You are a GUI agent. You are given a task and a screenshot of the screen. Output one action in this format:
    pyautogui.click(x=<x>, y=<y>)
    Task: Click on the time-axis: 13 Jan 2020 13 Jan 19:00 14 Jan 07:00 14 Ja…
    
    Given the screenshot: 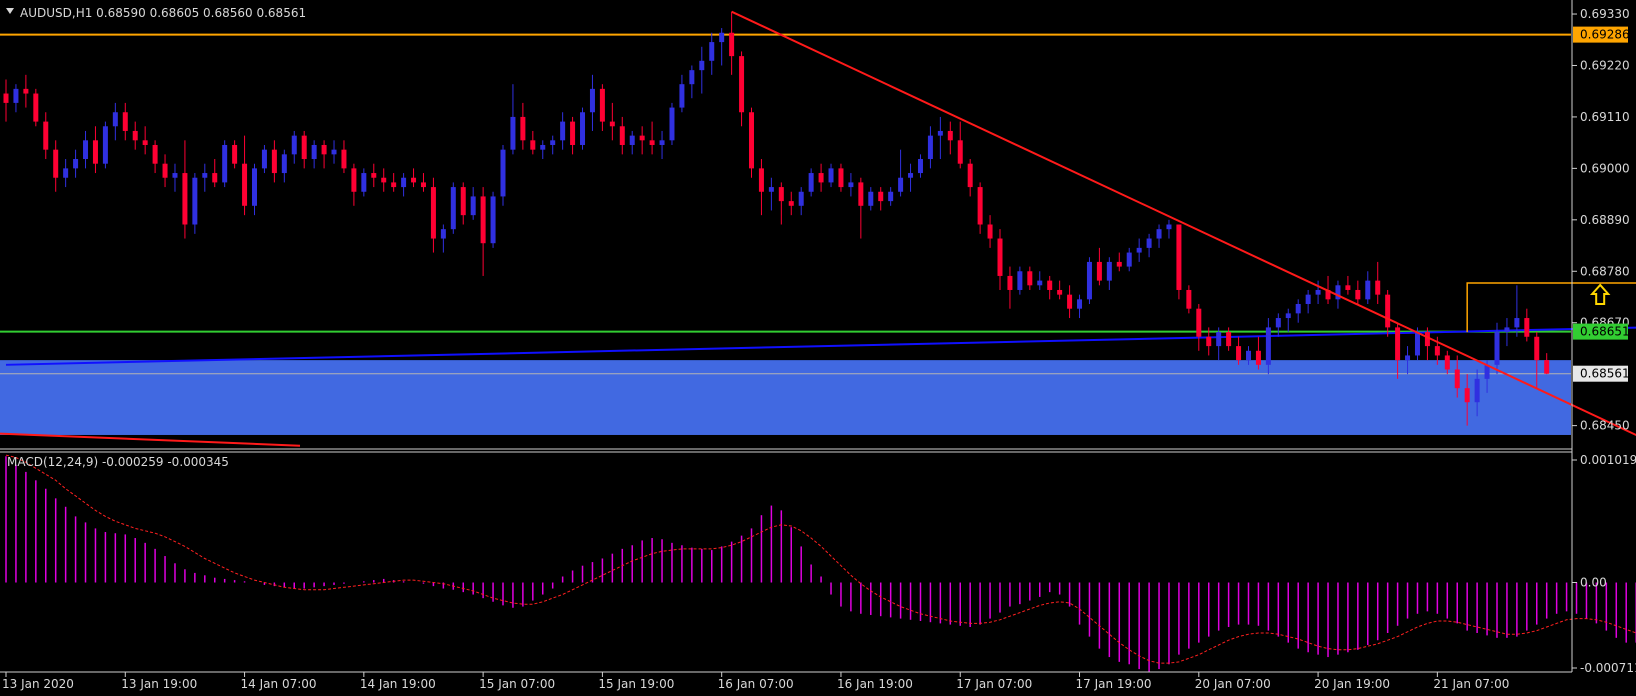 What is the action you would take?
    pyautogui.click(x=755, y=681)
    